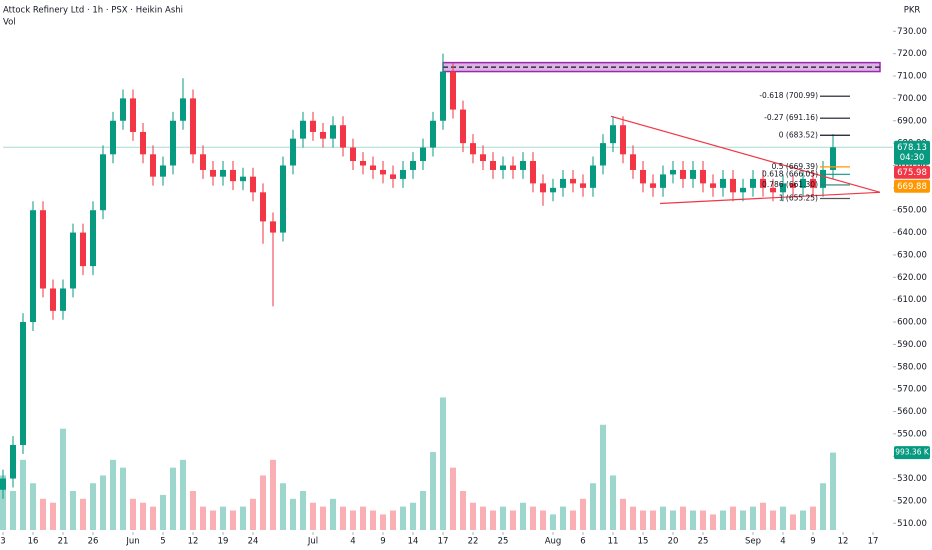 This screenshot has width=932, height=550. What do you see at coordinates (9, 23) in the screenshot?
I see `volume-title: Vol` at bounding box center [9, 23].